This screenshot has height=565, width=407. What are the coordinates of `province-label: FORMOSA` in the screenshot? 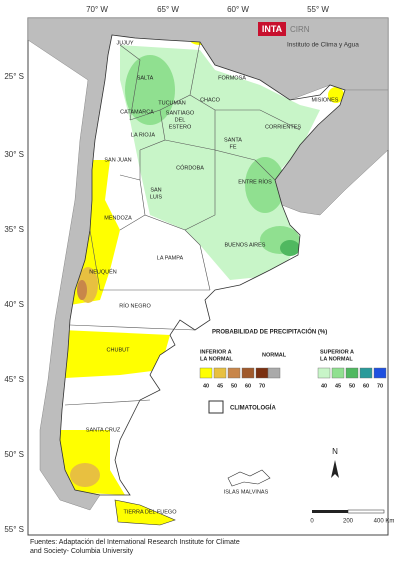 It's located at (232, 78).